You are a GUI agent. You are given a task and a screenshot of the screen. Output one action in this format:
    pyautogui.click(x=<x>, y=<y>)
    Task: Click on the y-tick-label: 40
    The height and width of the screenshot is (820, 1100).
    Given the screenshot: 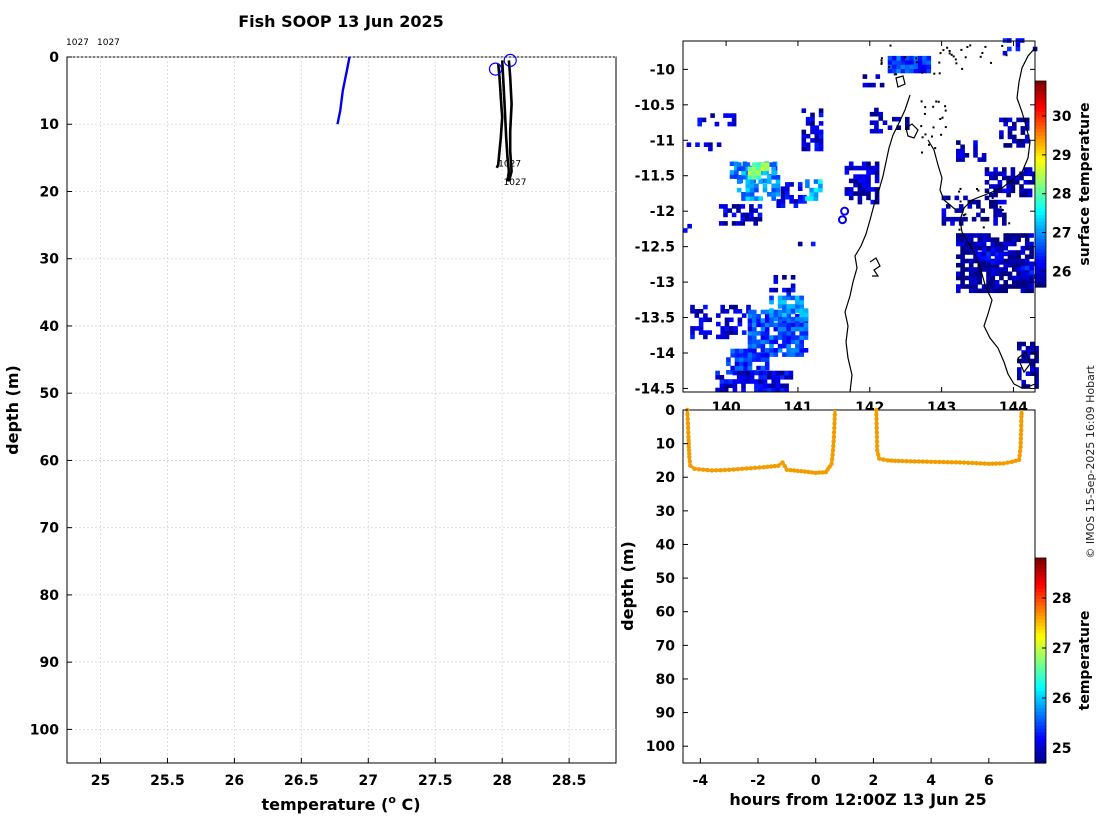 What is the action you would take?
    pyautogui.click(x=50, y=327)
    